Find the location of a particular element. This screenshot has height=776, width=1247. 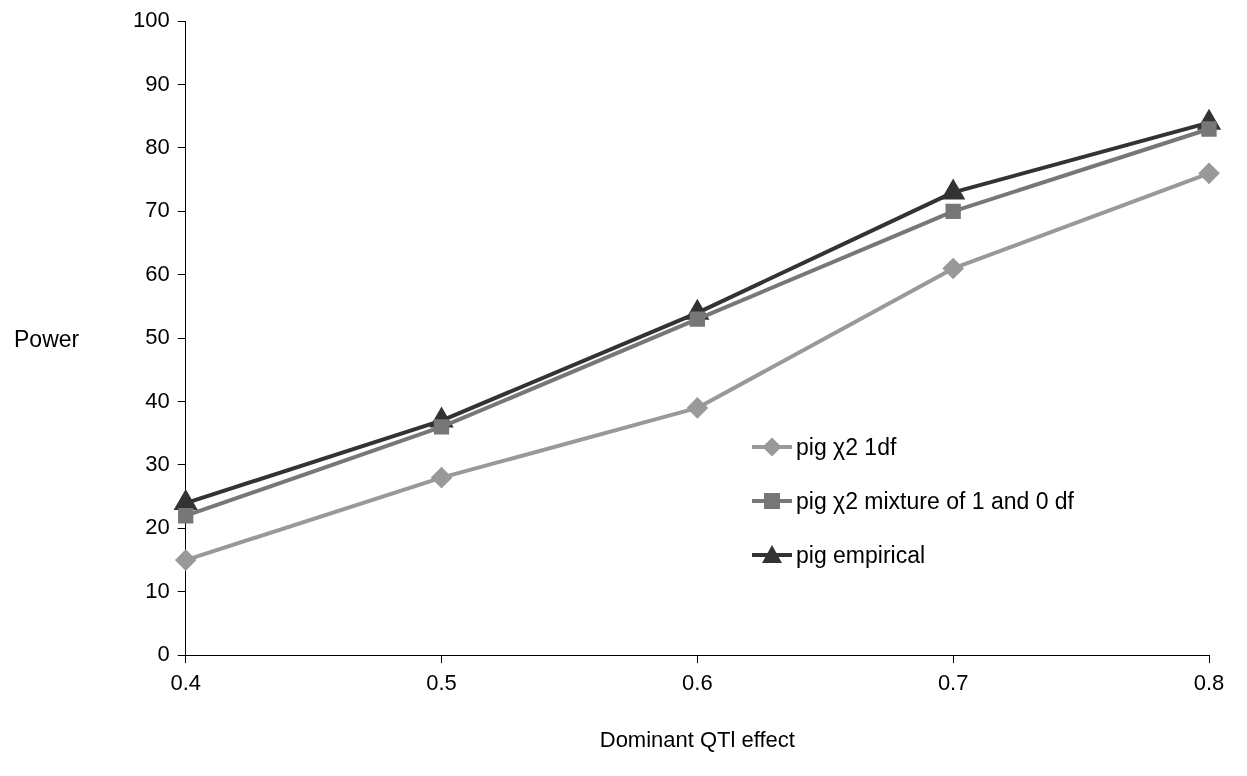

y-tick-label: 0 is located at coordinates (163, 654).